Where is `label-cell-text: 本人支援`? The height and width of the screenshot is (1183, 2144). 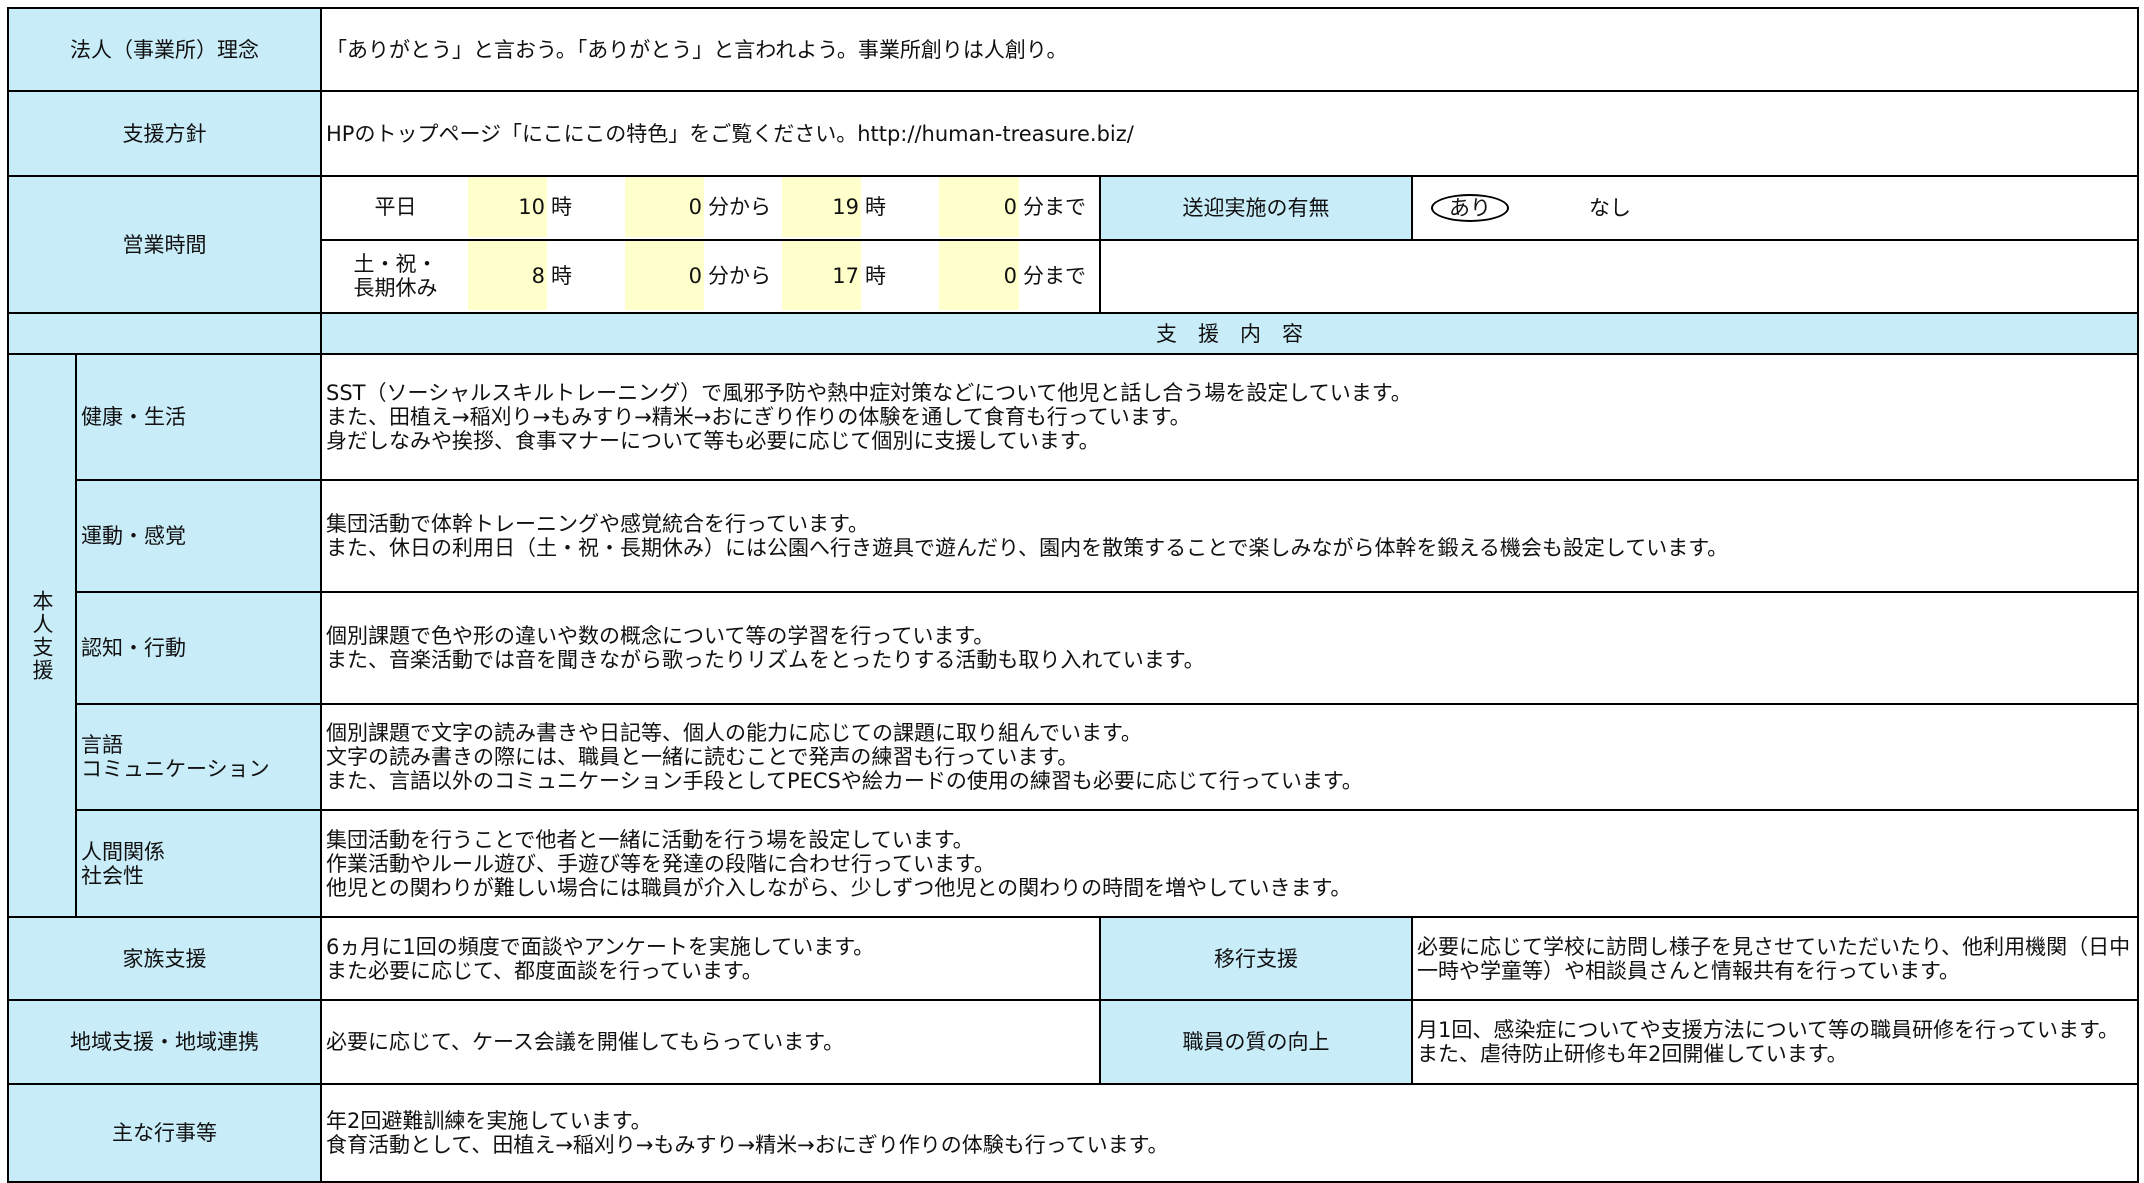
label-cell-text: 本人支援 is located at coordinates (42, 635).